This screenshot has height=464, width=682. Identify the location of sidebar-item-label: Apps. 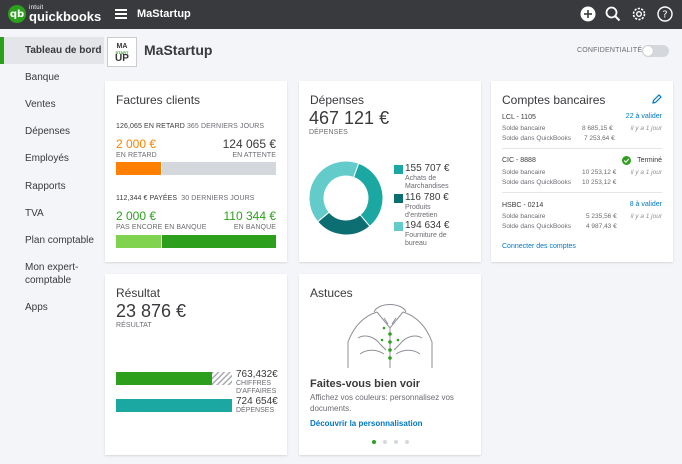
(36, 307).